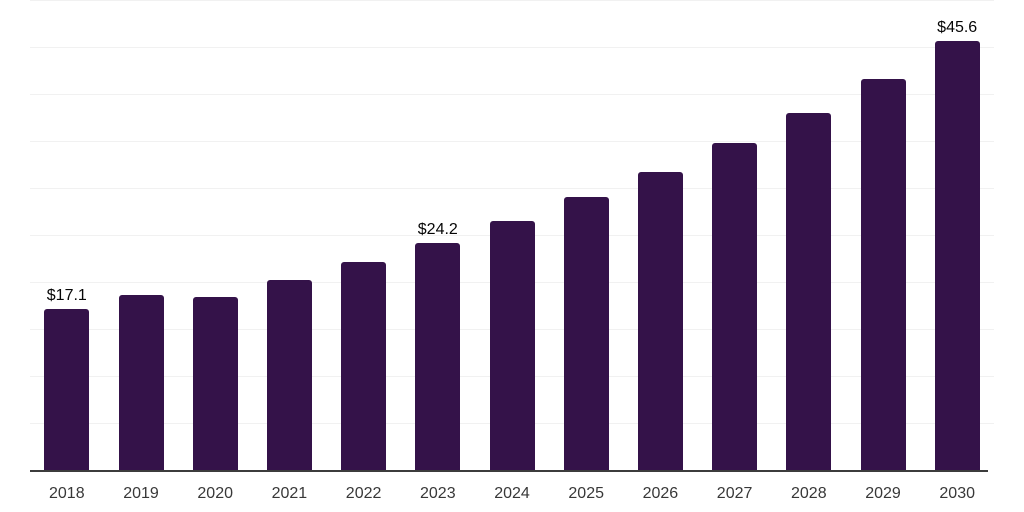 This screenshot has height=512, width=1024. Describe the element at coordinates (883, 274) in the screenshot. I see `bar-2029` at that location.